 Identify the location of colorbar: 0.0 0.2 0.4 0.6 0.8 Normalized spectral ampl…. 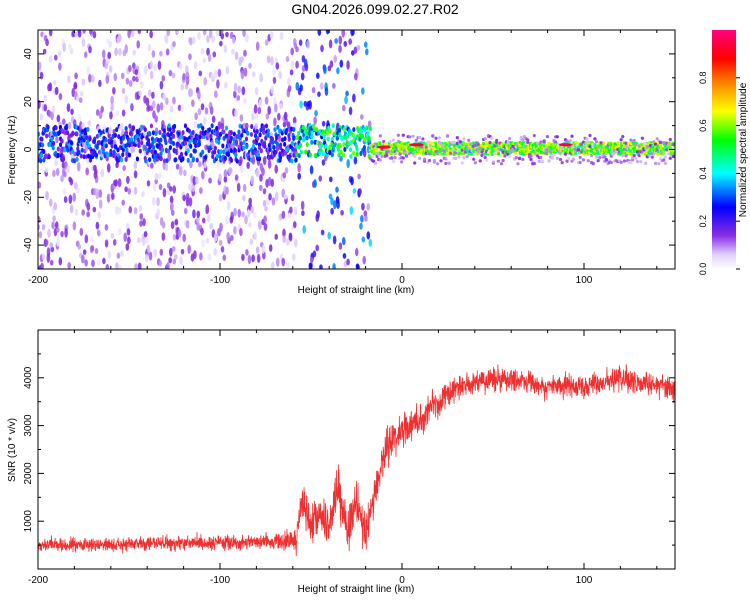
(723, 152).